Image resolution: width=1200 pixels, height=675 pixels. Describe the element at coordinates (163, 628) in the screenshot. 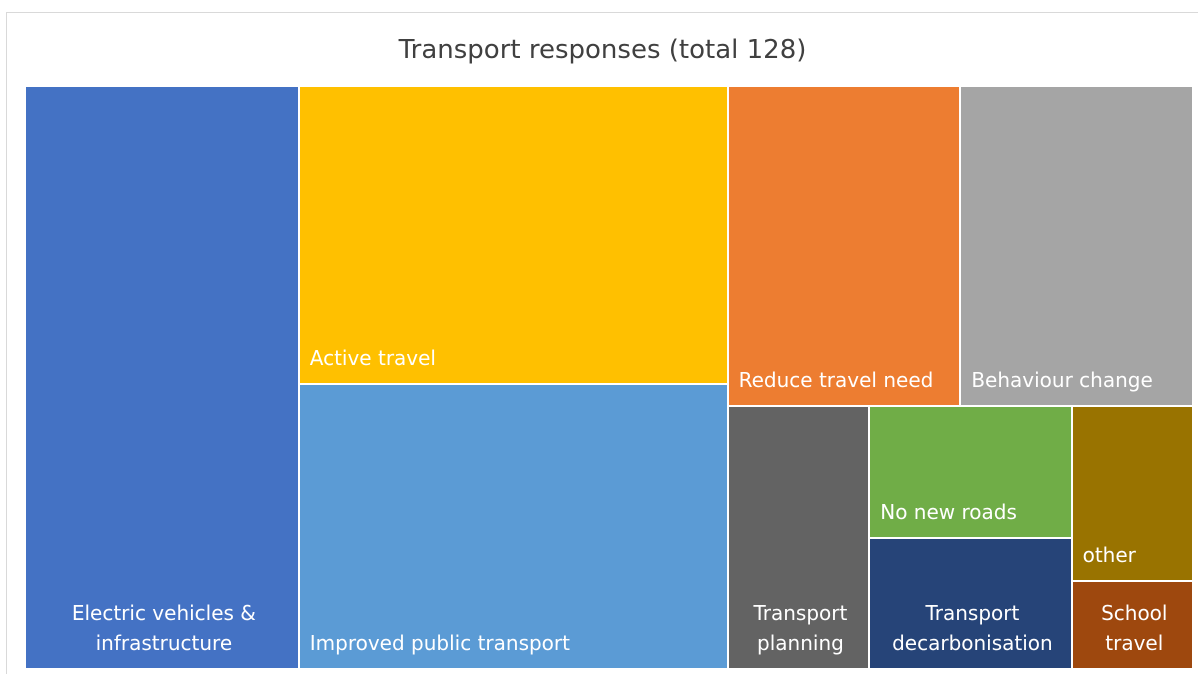

I see `tile-label: Electric vehicles & infrastructure` at that location.